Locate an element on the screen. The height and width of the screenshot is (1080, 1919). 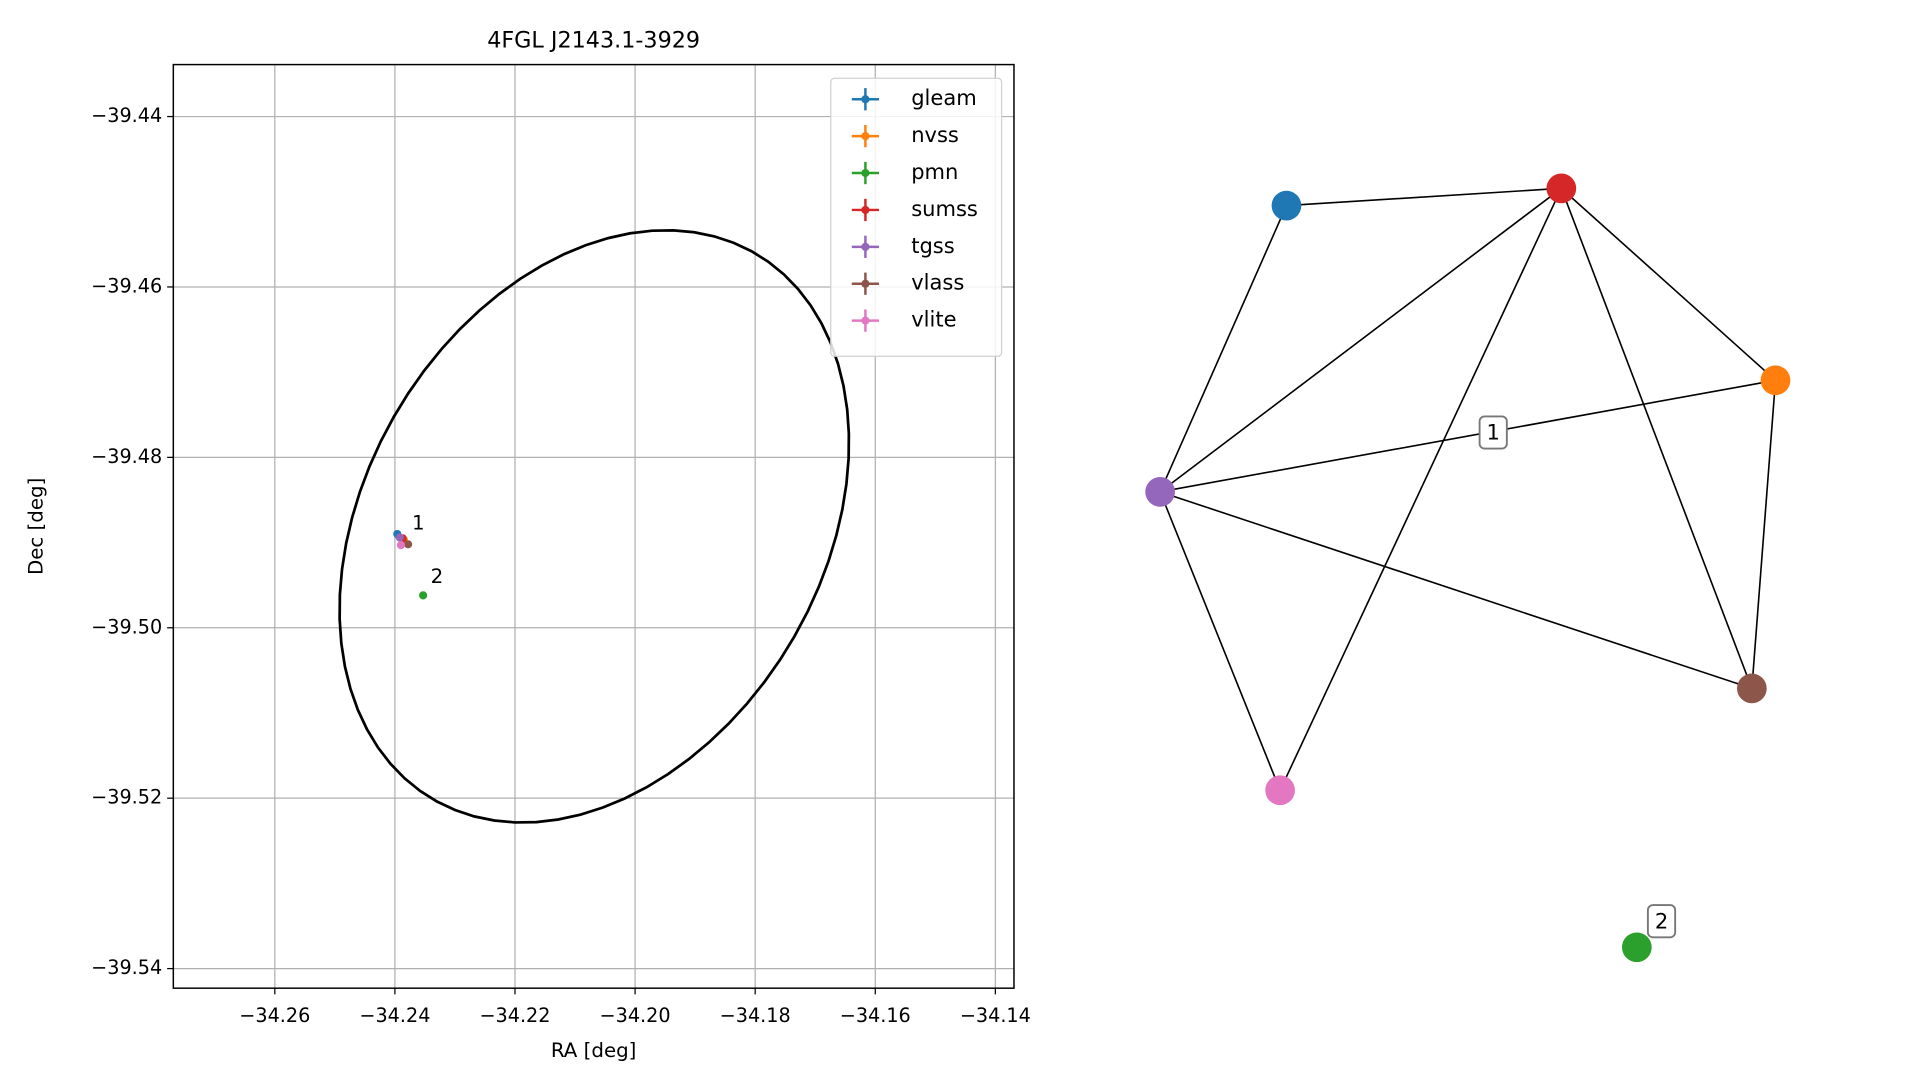
x-tick-label: −34.24 is located at coordinates (394, 1015).